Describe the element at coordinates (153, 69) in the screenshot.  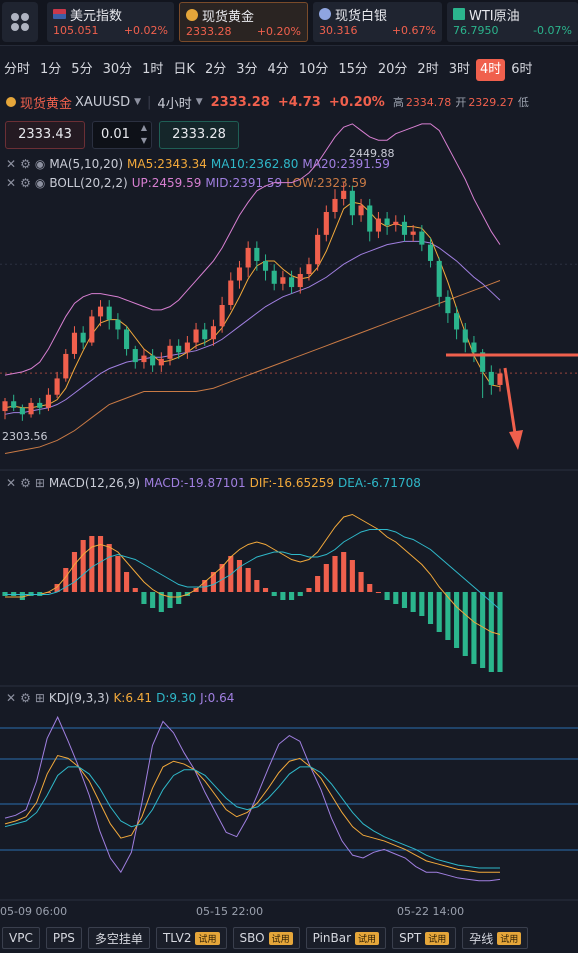
I see `timeframe-4: 1时` at that location.